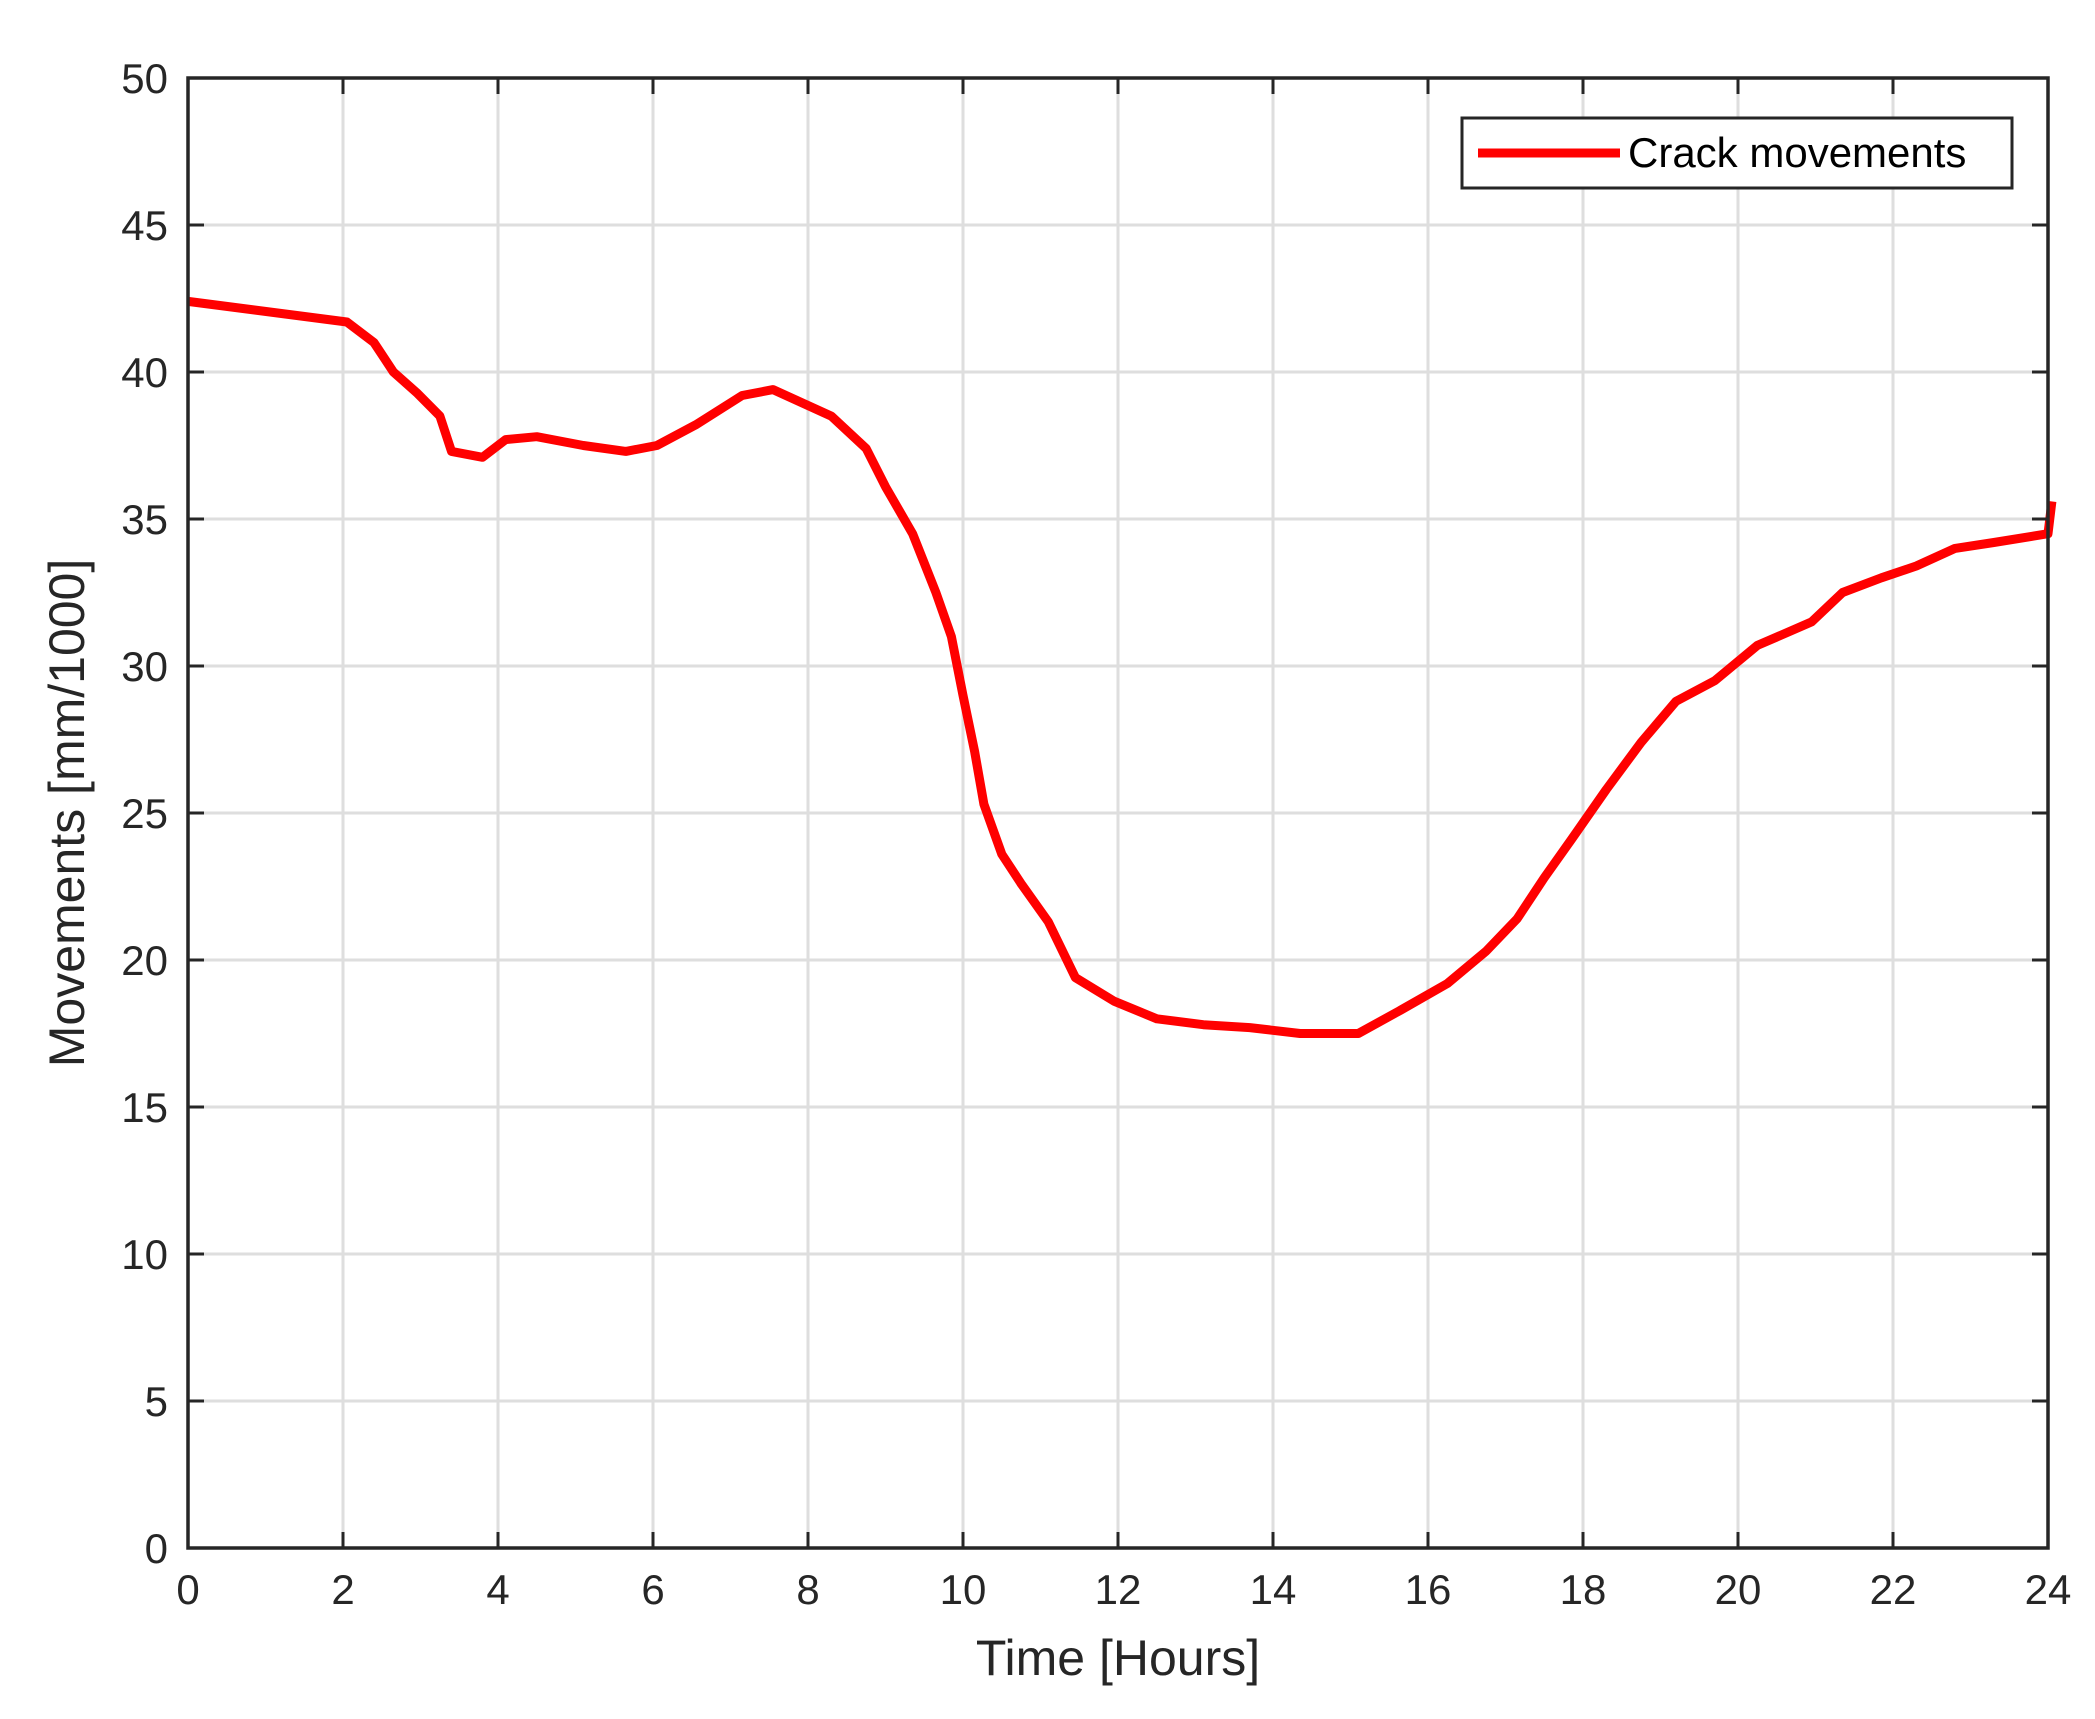 The width and height of the screenshot is (2095, 1719). Describe the element at coordinates (807, 1589) in the screenshot. I see `x-tick-label: 8` at that location.